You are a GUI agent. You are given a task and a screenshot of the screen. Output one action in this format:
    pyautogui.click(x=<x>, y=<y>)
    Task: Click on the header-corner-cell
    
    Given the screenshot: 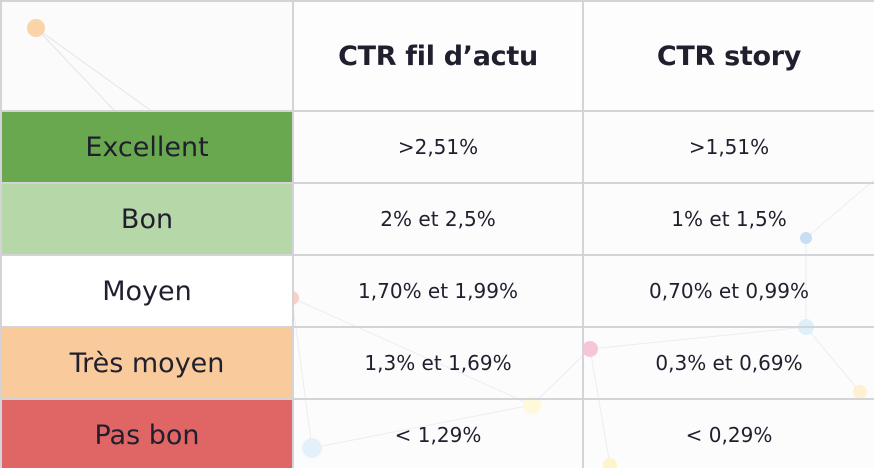 What is the action you would take?
    pyautogui.click(x=147, y=56)
    